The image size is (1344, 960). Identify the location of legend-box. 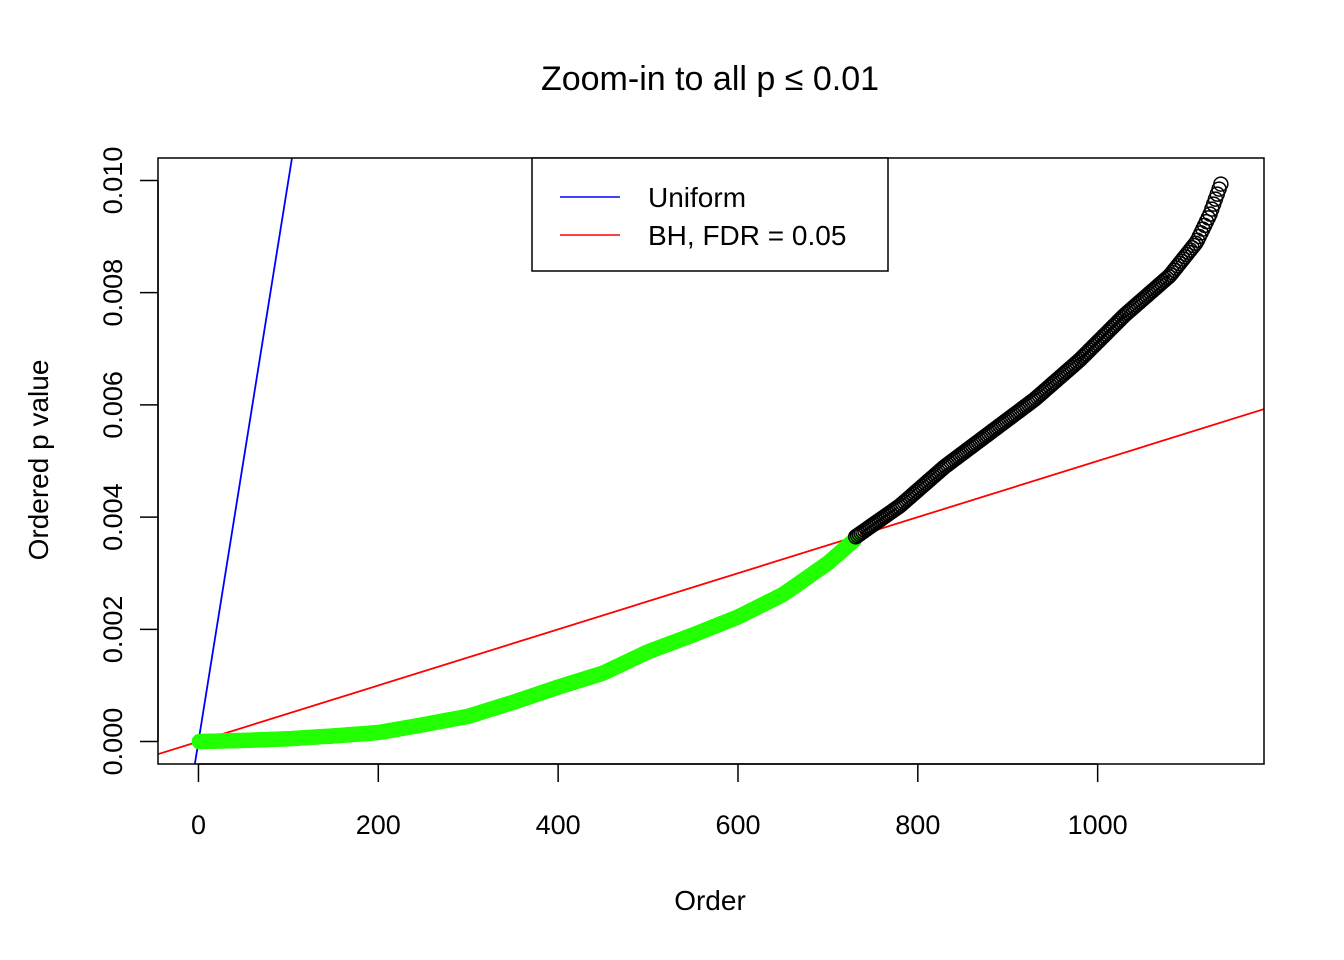
(710, 214).